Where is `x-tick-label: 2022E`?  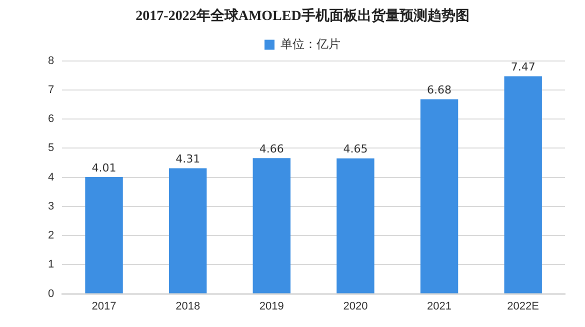 x-tick-label: 2022E is located at coordinates (523, 306).